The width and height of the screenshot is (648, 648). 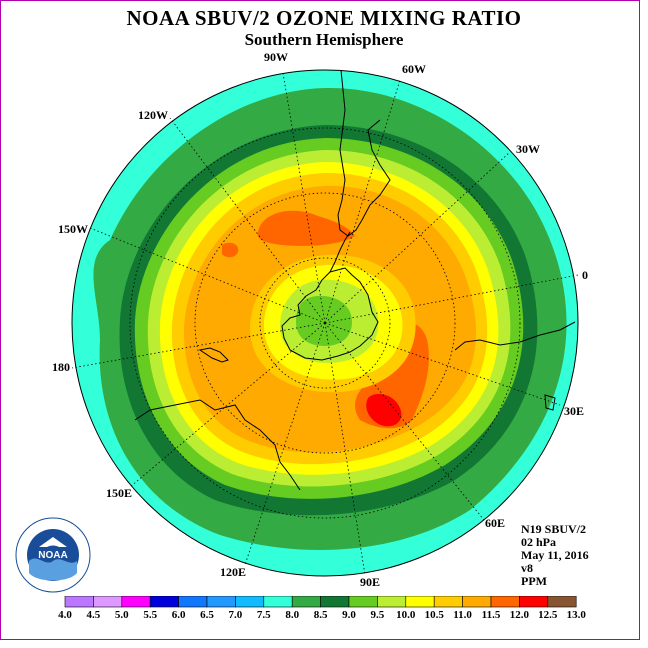 I want to click on map-title: NOAA SBUV/2 OZONE MIXING RATIO, so click(x=324, y=18).